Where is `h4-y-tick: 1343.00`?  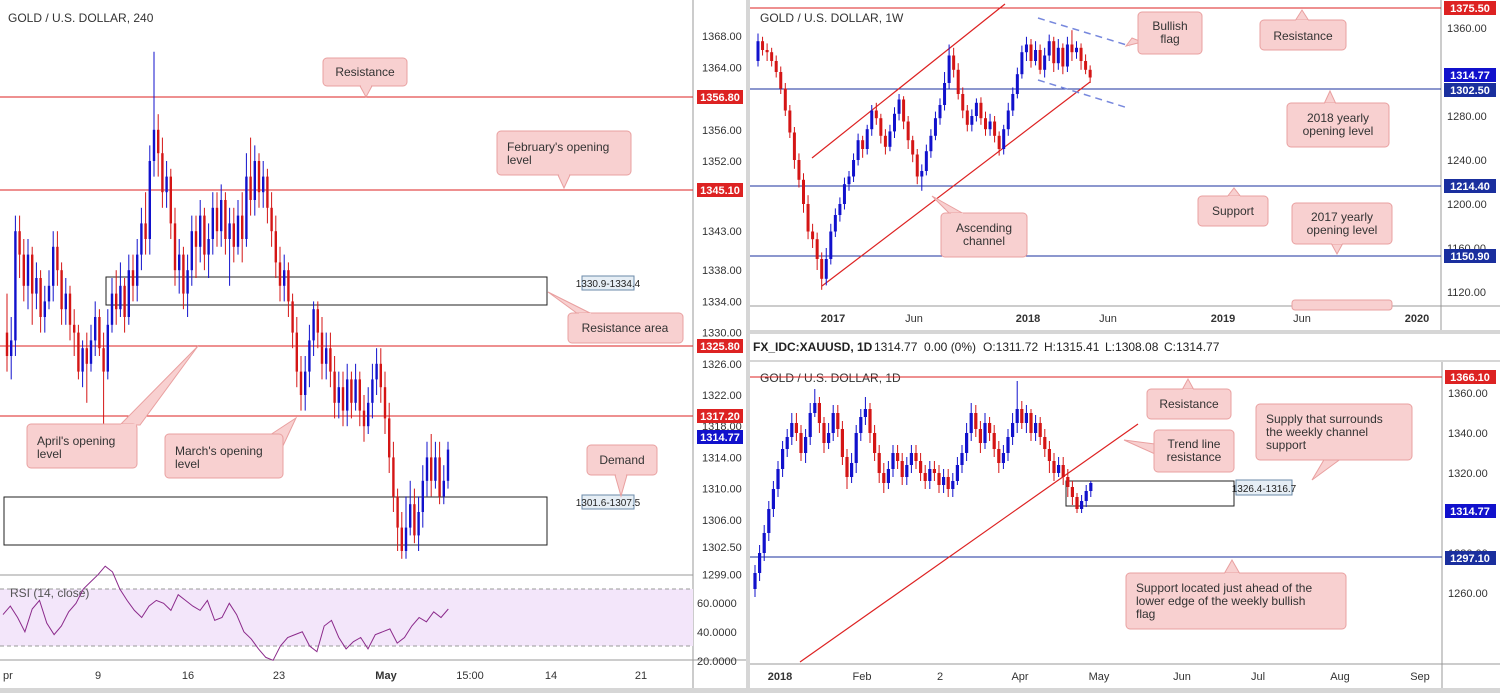
h4-y-tick: 1343.00 is located at coordinates (722, 232).